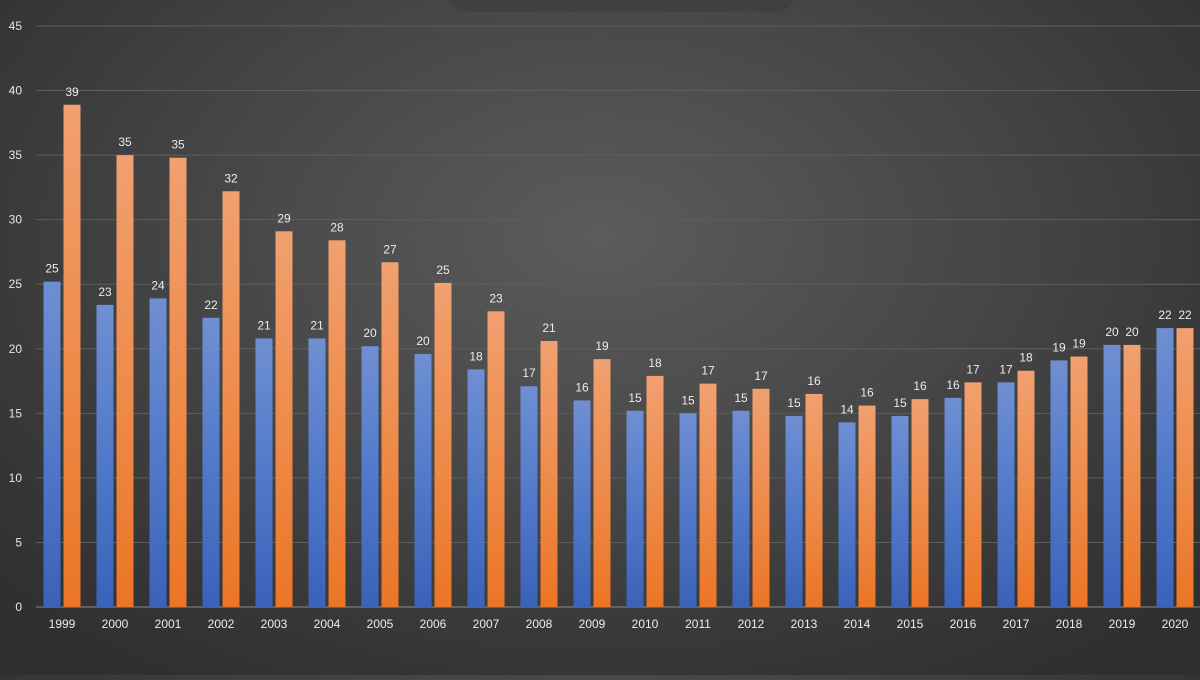 Image resolution: width=1200 pixels, height=680 pixels. What do you see at coordinates (804, 624) in the screenshot?
I see `x-tick-label: 2013` at bounding box center [804, 624].